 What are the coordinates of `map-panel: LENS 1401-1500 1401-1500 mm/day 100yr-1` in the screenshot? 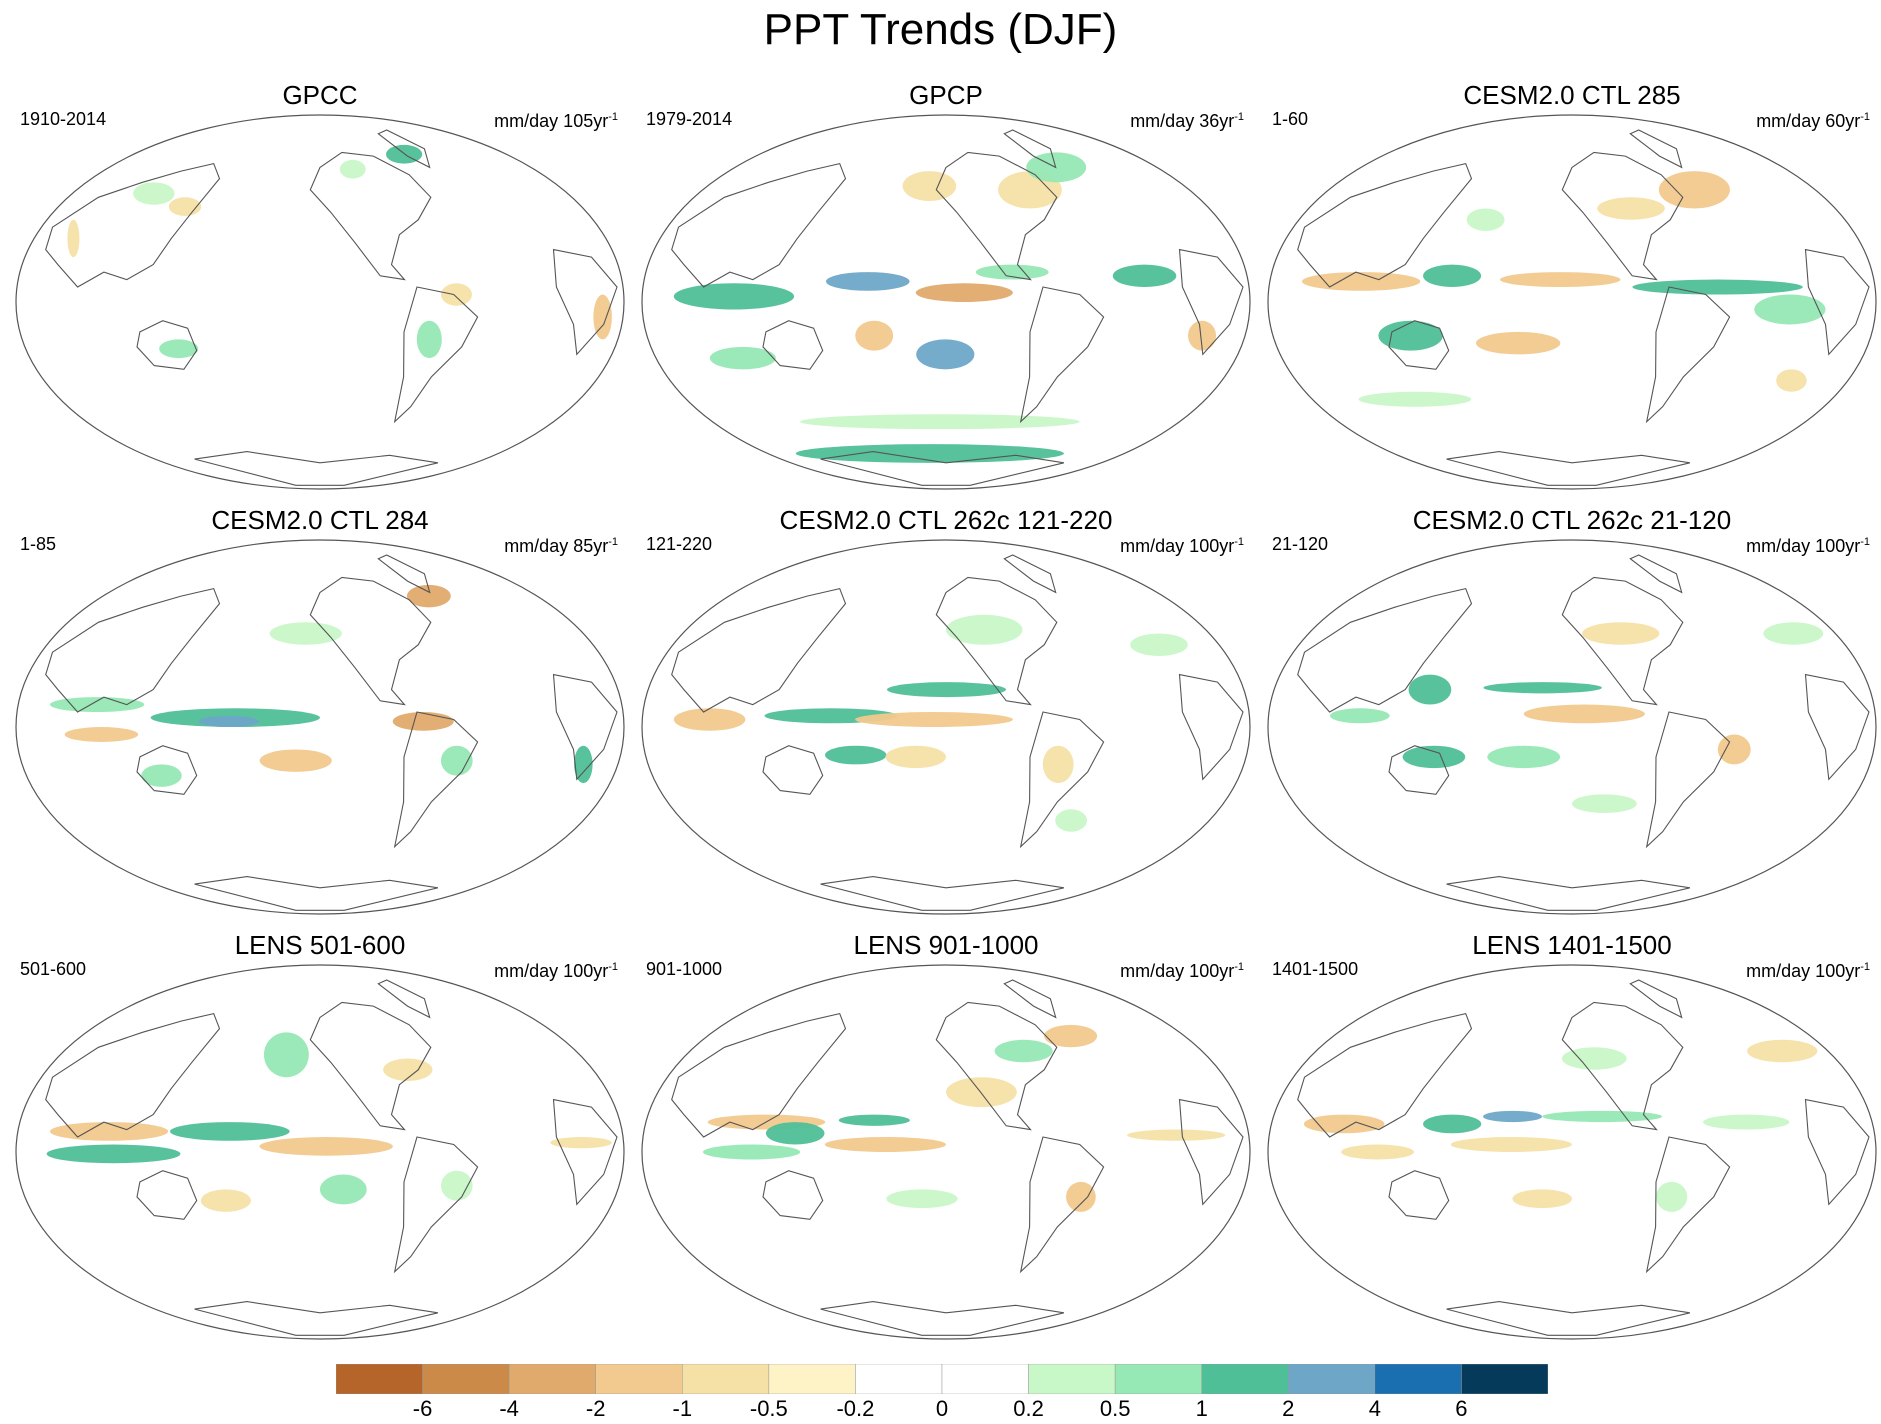 It's located at (1571, 1145).